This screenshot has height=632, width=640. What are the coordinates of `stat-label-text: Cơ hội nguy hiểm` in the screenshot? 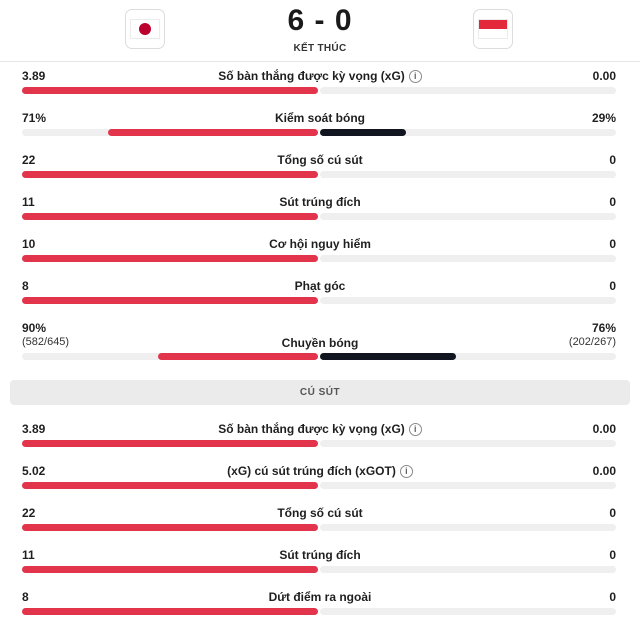 It's located at (320, 244).